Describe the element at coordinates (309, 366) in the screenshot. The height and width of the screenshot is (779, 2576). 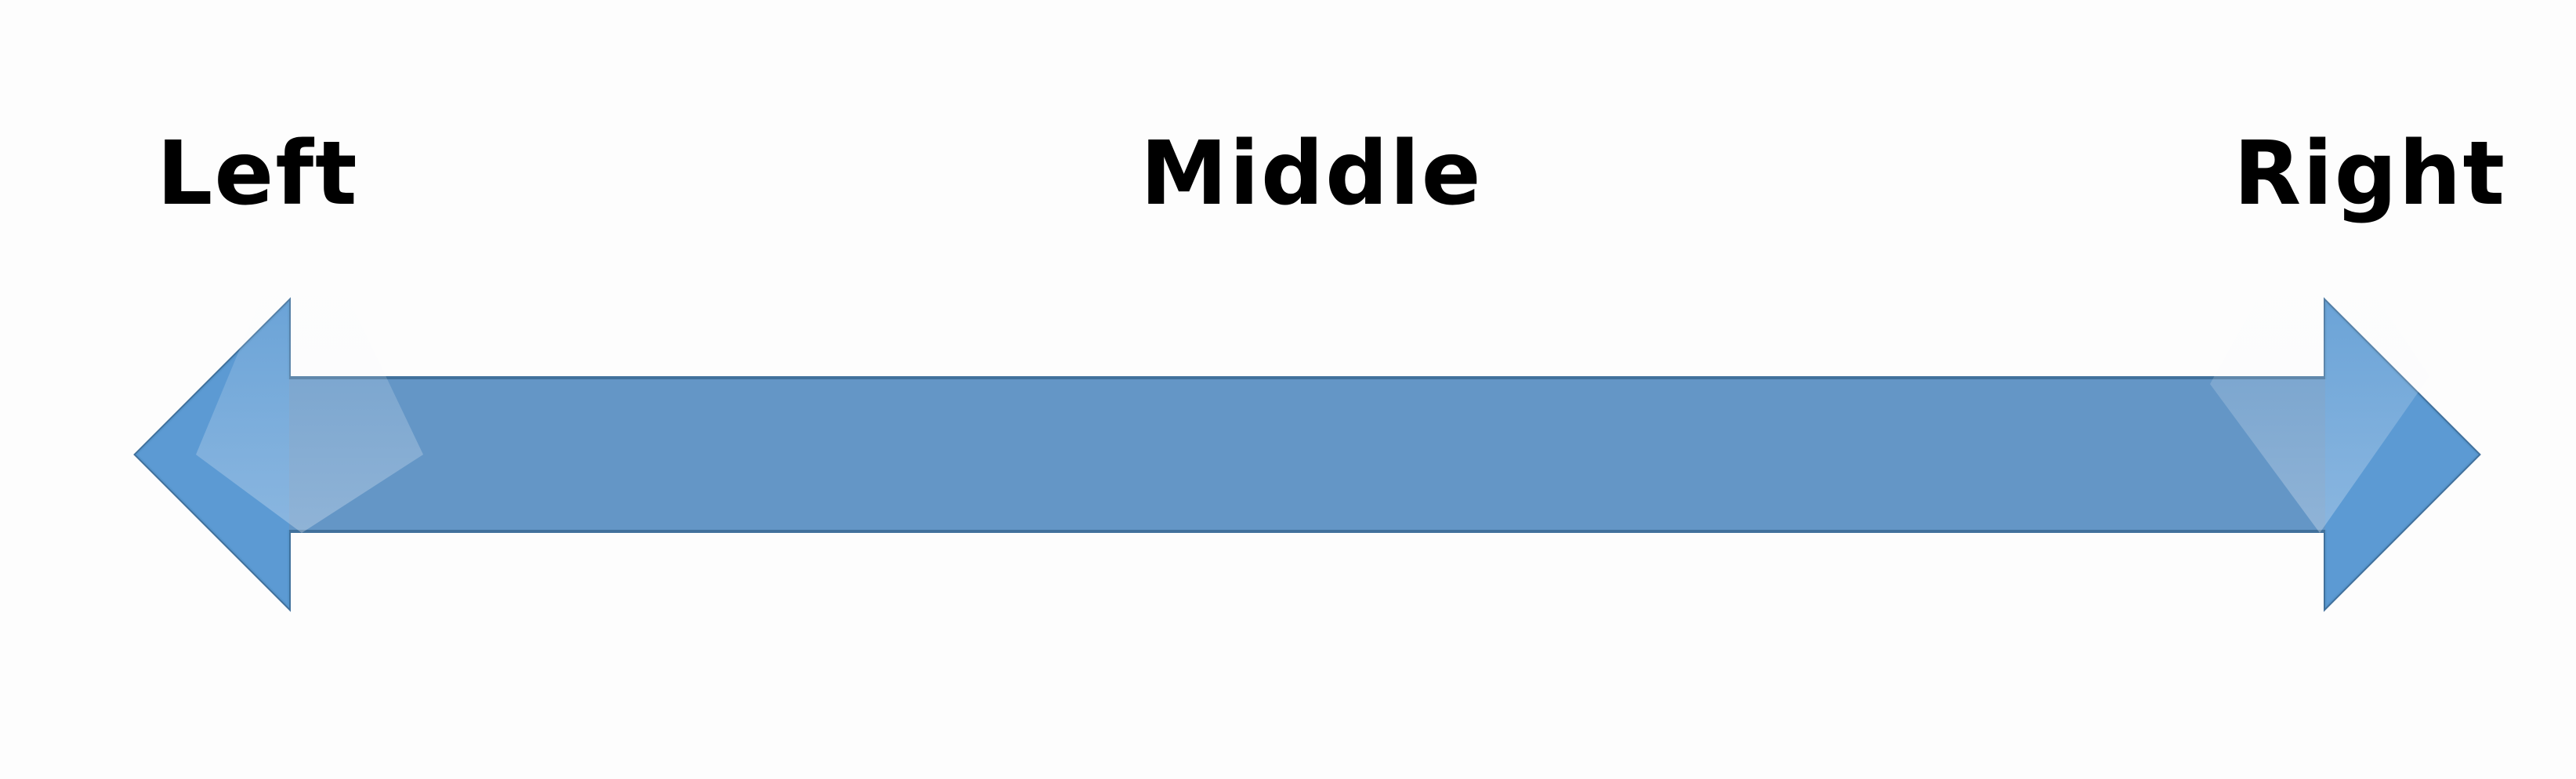
I see `left-light-cone` at that location.